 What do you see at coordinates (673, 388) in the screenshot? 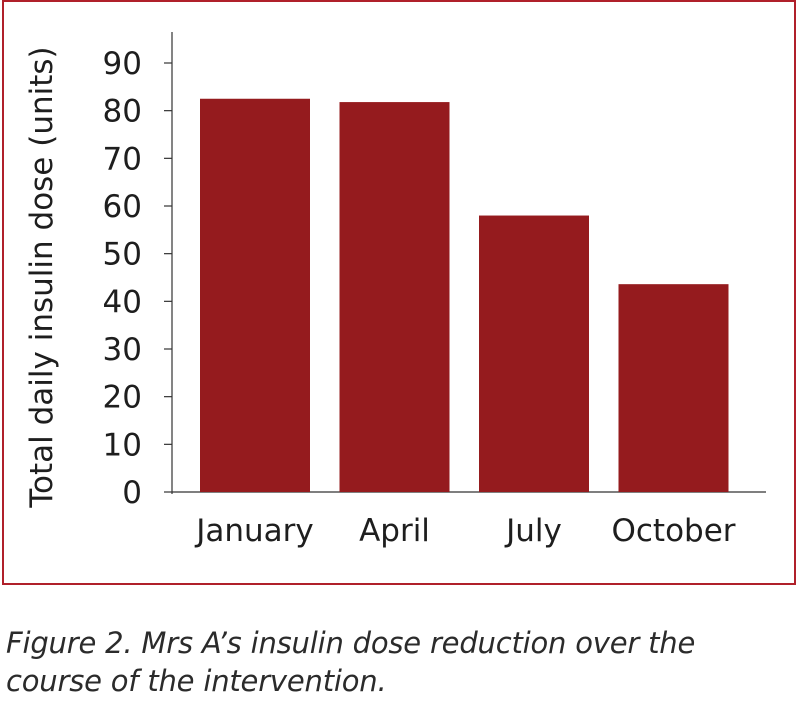
I see `bar-october` at bounding box center [673, 388].